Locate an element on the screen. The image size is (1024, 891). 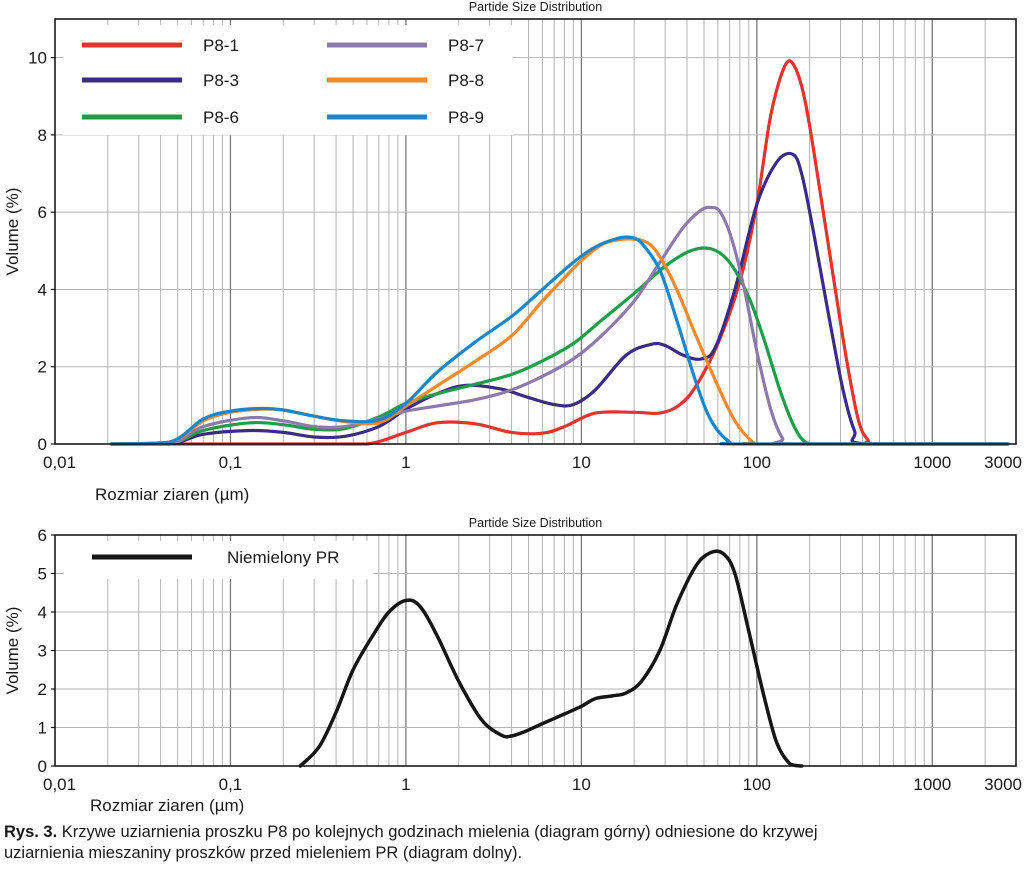
legend-background is located at coordinates (218, 560).